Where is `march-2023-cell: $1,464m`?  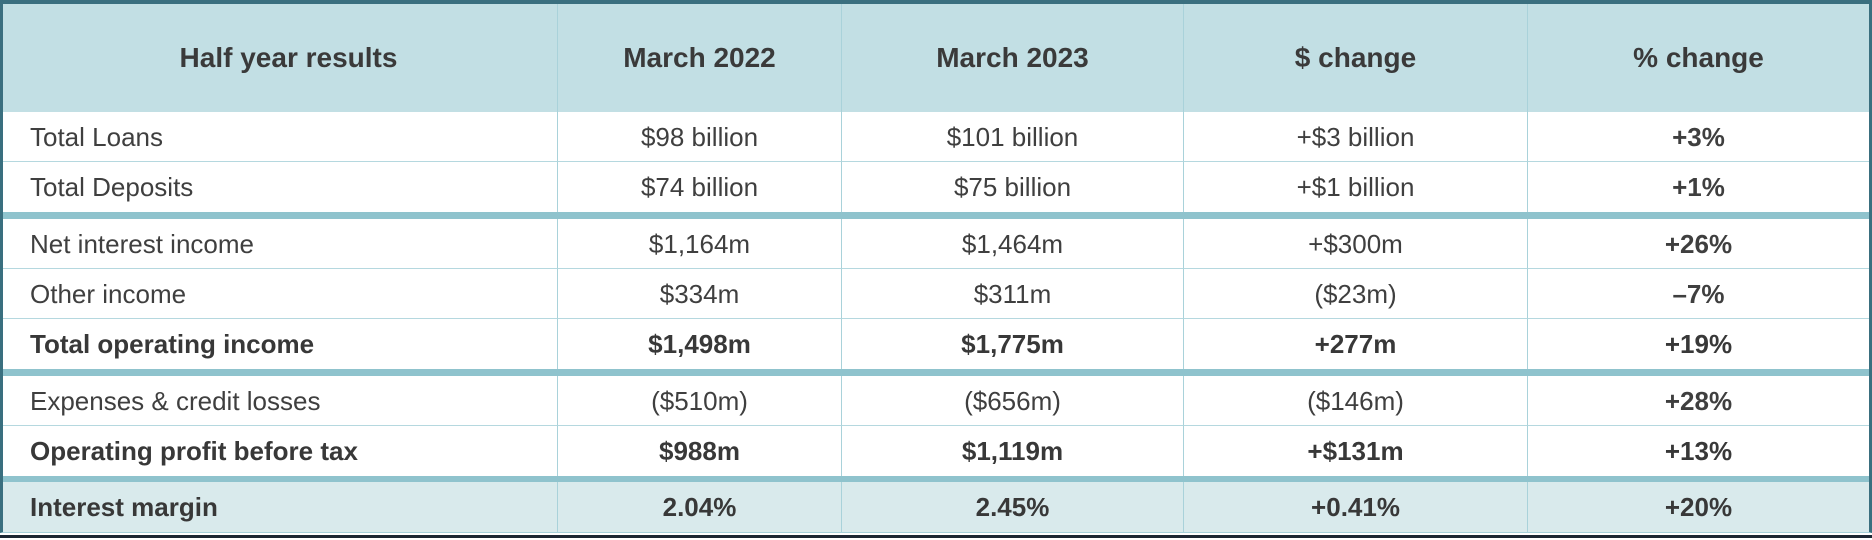
march-2023-cell: $1,464m is located at coordinates (1013, 244).